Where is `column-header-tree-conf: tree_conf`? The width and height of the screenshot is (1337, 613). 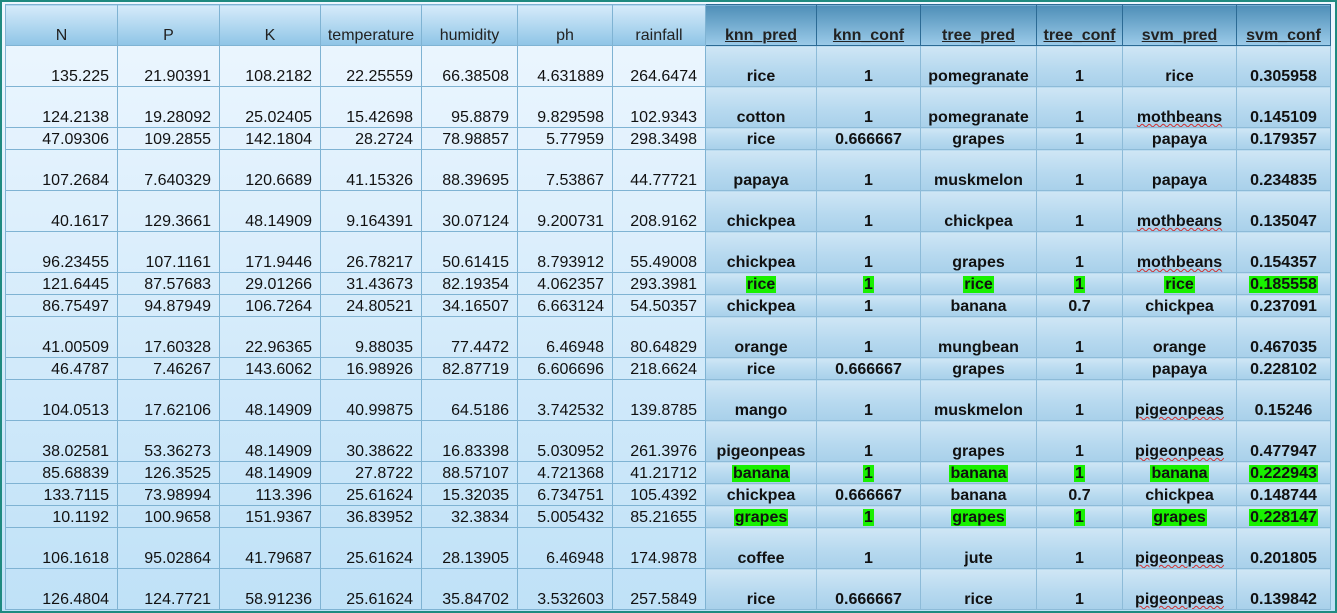
column-header-tree-conf: tree_conf is located at coordinates (1079, 25).